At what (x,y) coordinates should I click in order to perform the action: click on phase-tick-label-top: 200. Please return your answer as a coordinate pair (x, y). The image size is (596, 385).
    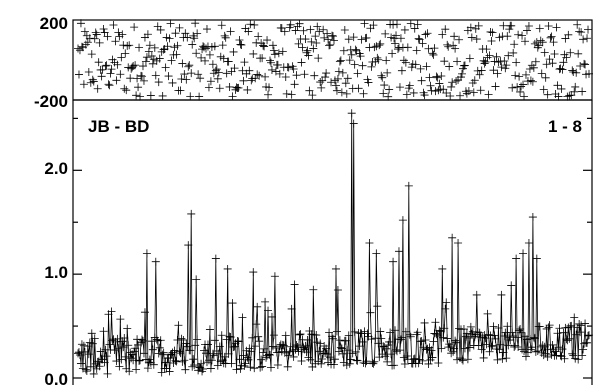
    Looking at the image, I should click on (54, 23).